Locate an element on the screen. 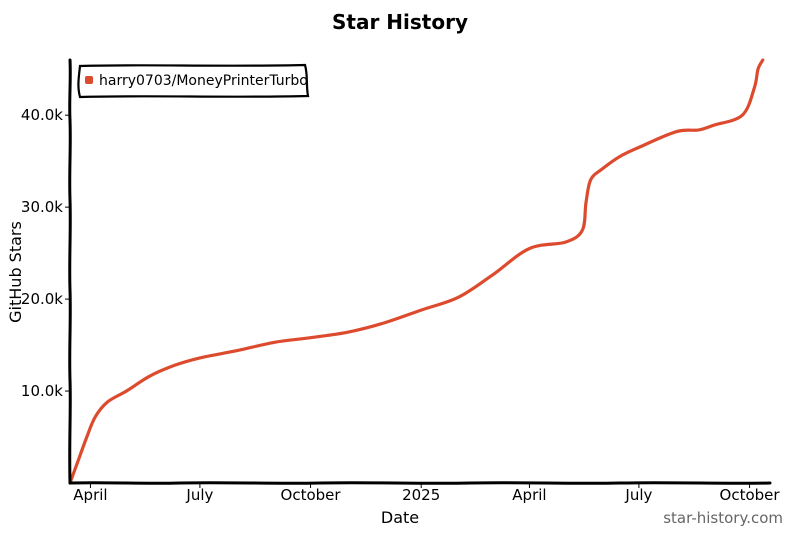 Image resolution: width=800 pixels, height=533 pixels. x-axis-label: Date is located at coordinates (400, 517).